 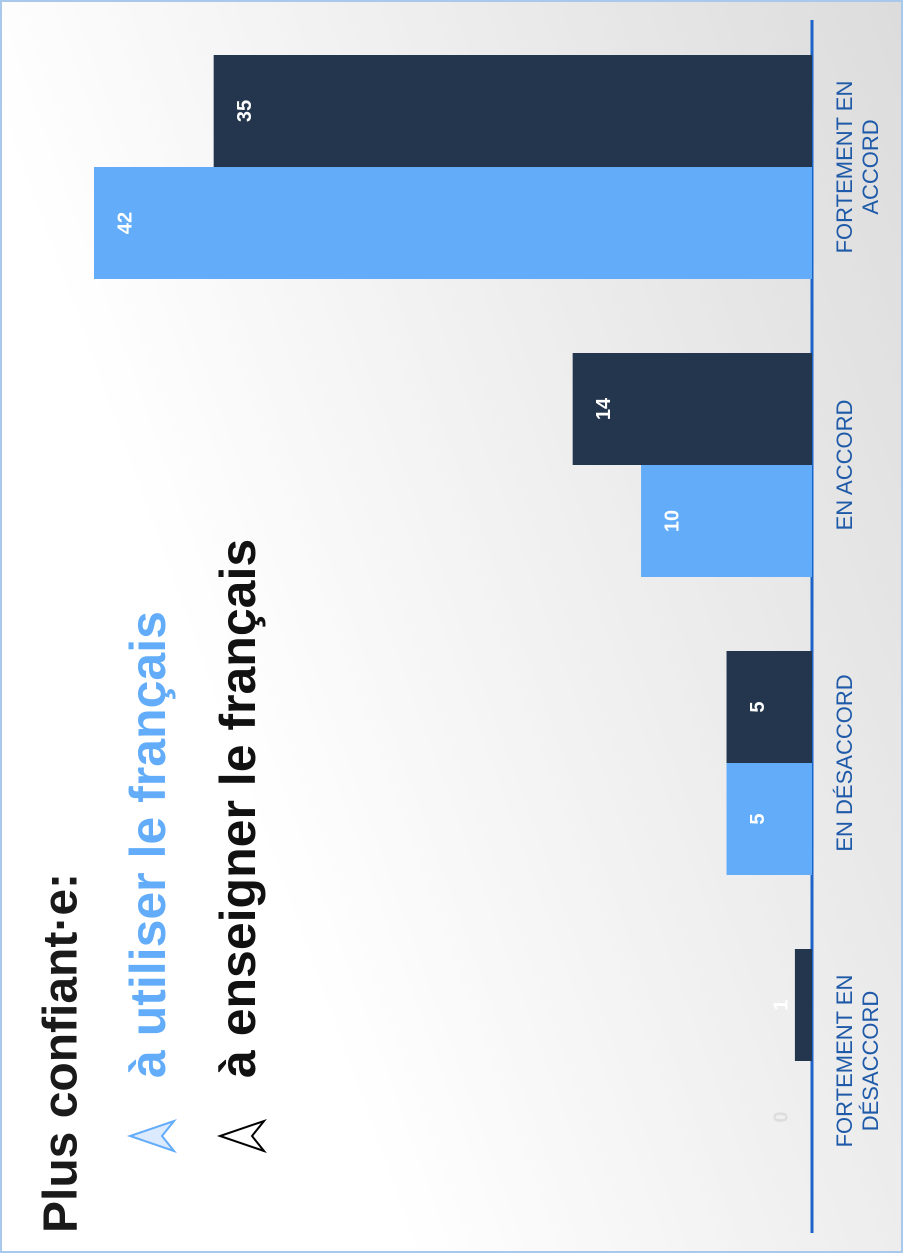 I want to click on x-tick-label: EN ACCORD, so click(x=844, y=465).